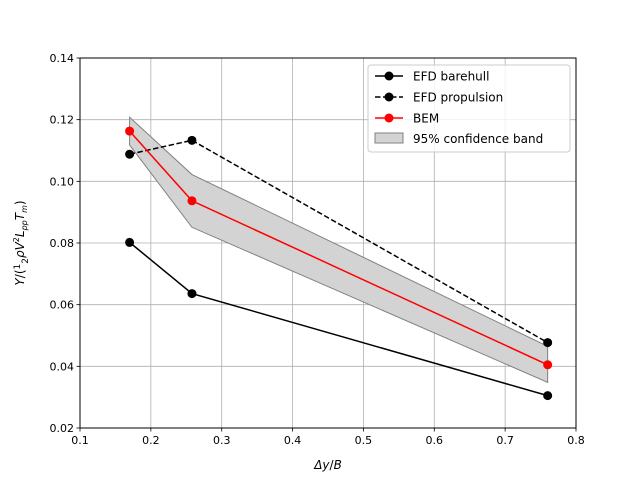  Describe the element at coordinates (327, 465) in the screenshot. I see `x-axis-label: Δy/B` at that location.